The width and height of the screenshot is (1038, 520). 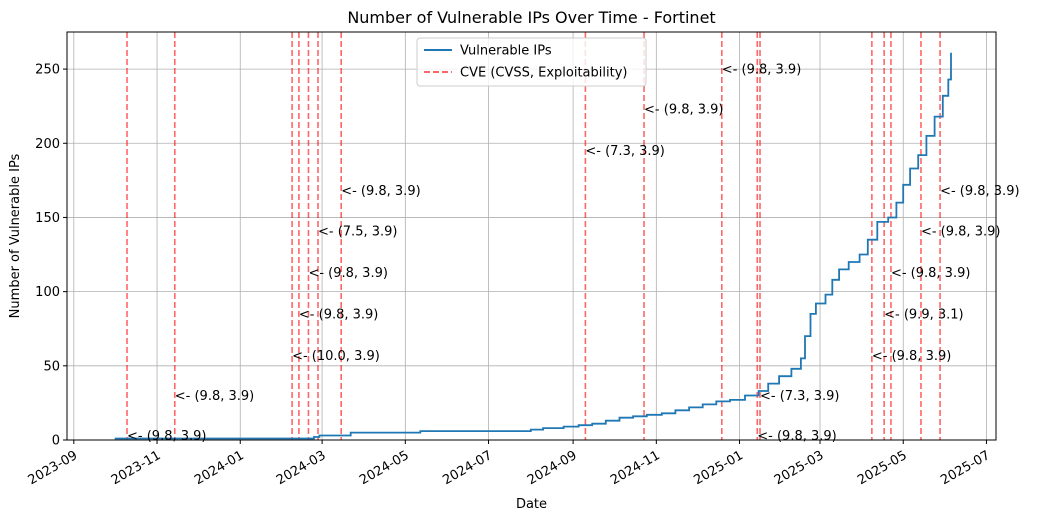 What do you see at coordinates (47, 292) in the screenshot?
I see `y-tick-label: 100` at bounding box center [47, 292].